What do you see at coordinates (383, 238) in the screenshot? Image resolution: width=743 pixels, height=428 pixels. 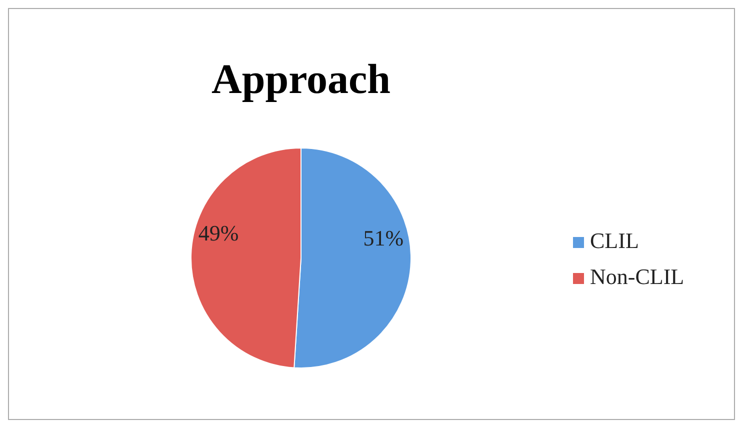 I see `data-label: 51%` at bounding box center [383, 238].